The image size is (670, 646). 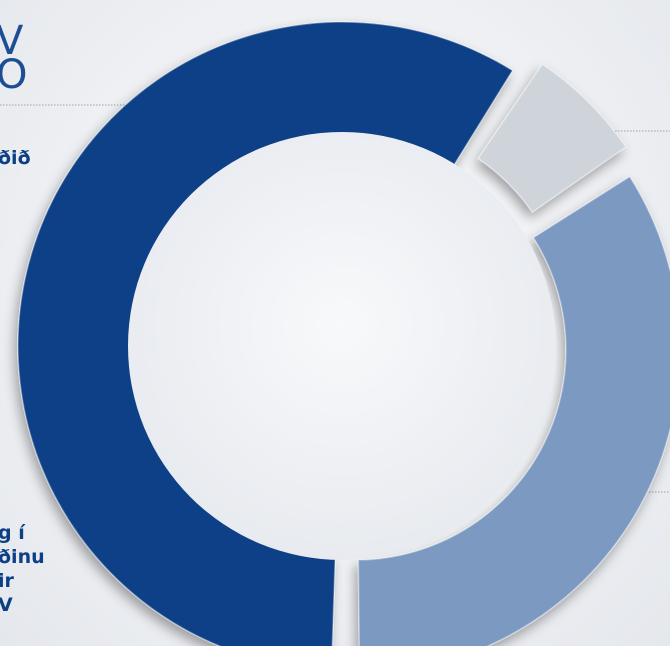 What do you see at coordinates (15, 158) in the screenshot?
I see `cropped-text-fragment: ðið` at bounding box center [15, 158].